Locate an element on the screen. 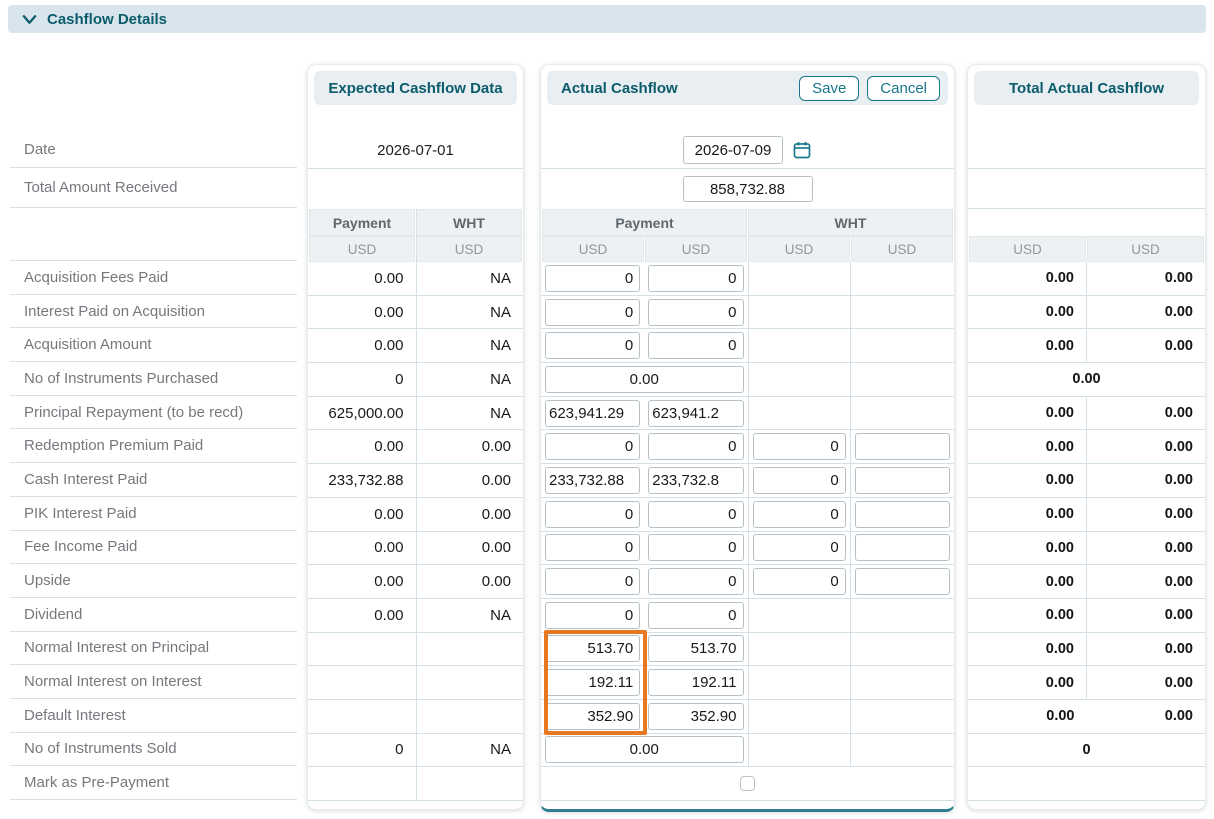  actual-payment-display: 513.70 is located at coordinates (696, 649).